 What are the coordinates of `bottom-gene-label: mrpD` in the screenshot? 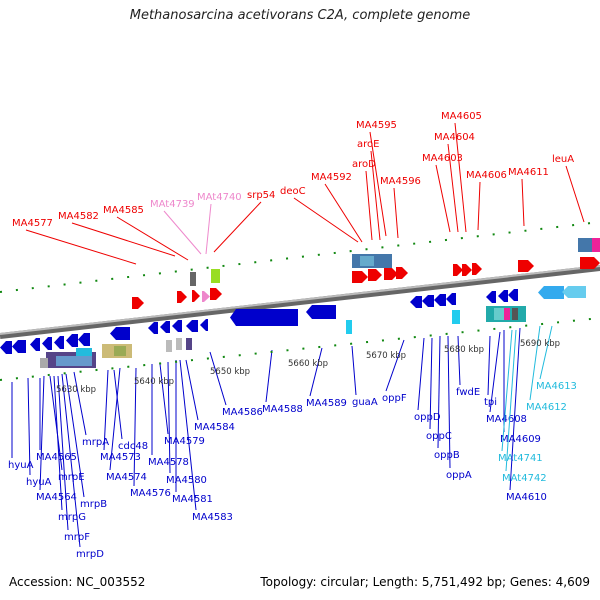 It's located at (90, 554).